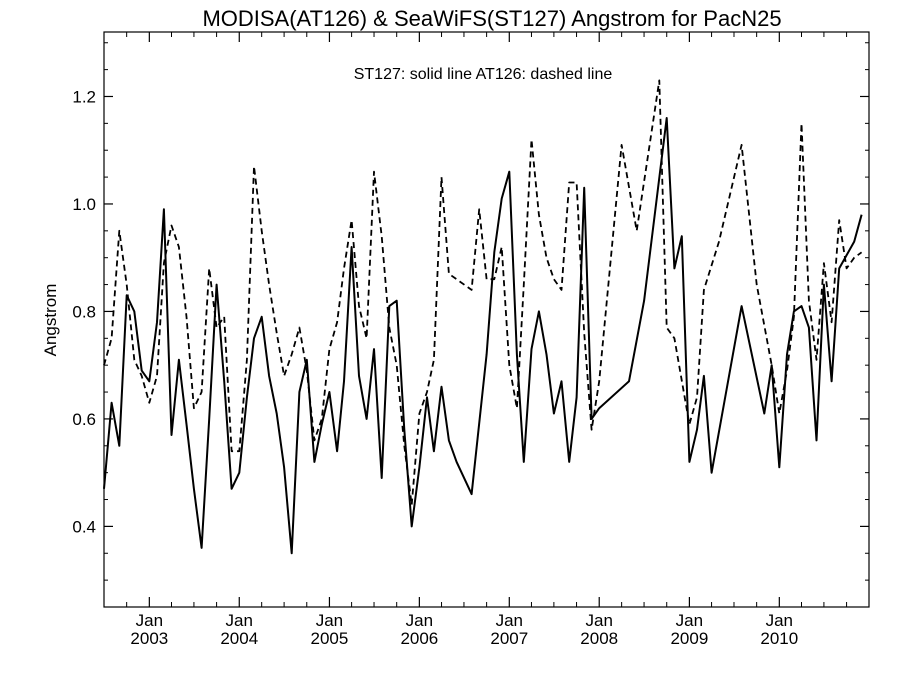  I want to click on x-tick-year-label: 2008, so click(599, 638).